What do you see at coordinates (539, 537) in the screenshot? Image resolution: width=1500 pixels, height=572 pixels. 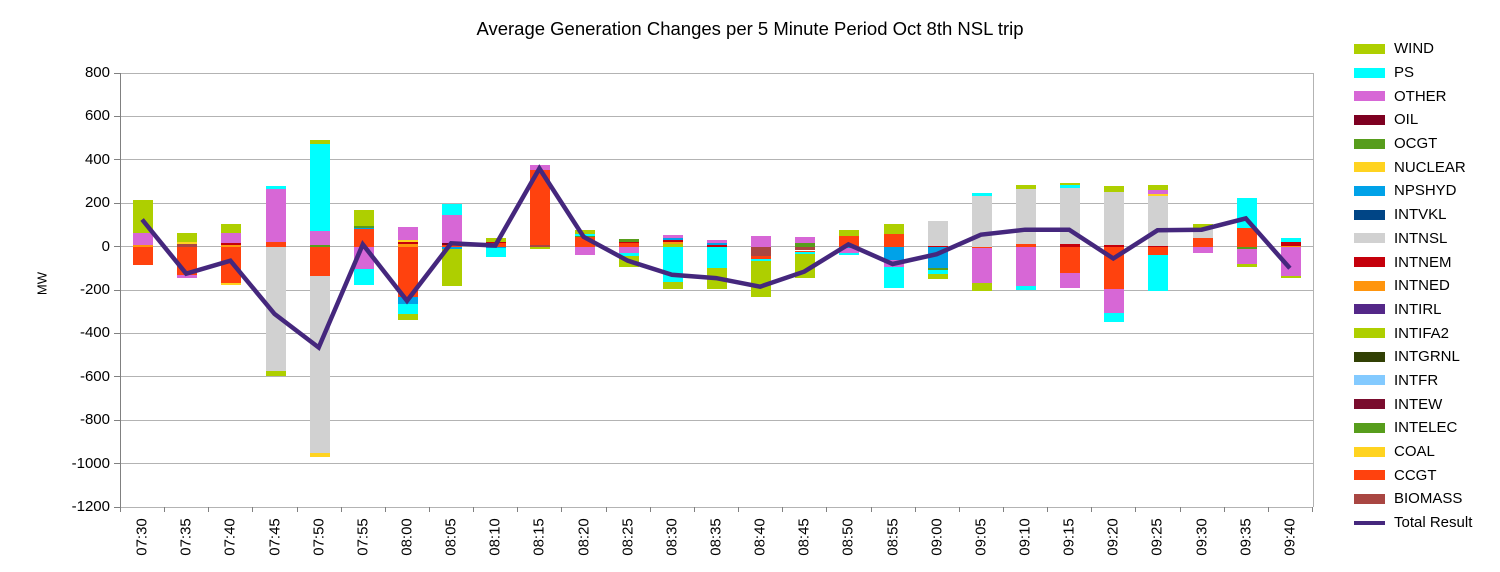 I see `x-tick-label: 08:15` at bounding box center [539, 537].